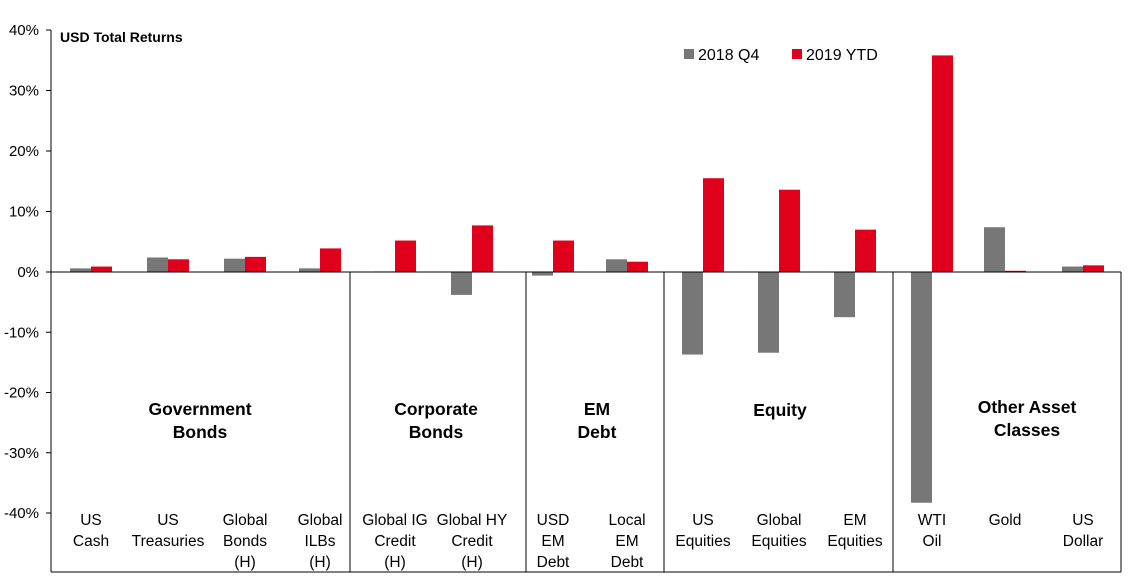  I want to click on bar-2018-q4-wti-oil, so click(921, 387).